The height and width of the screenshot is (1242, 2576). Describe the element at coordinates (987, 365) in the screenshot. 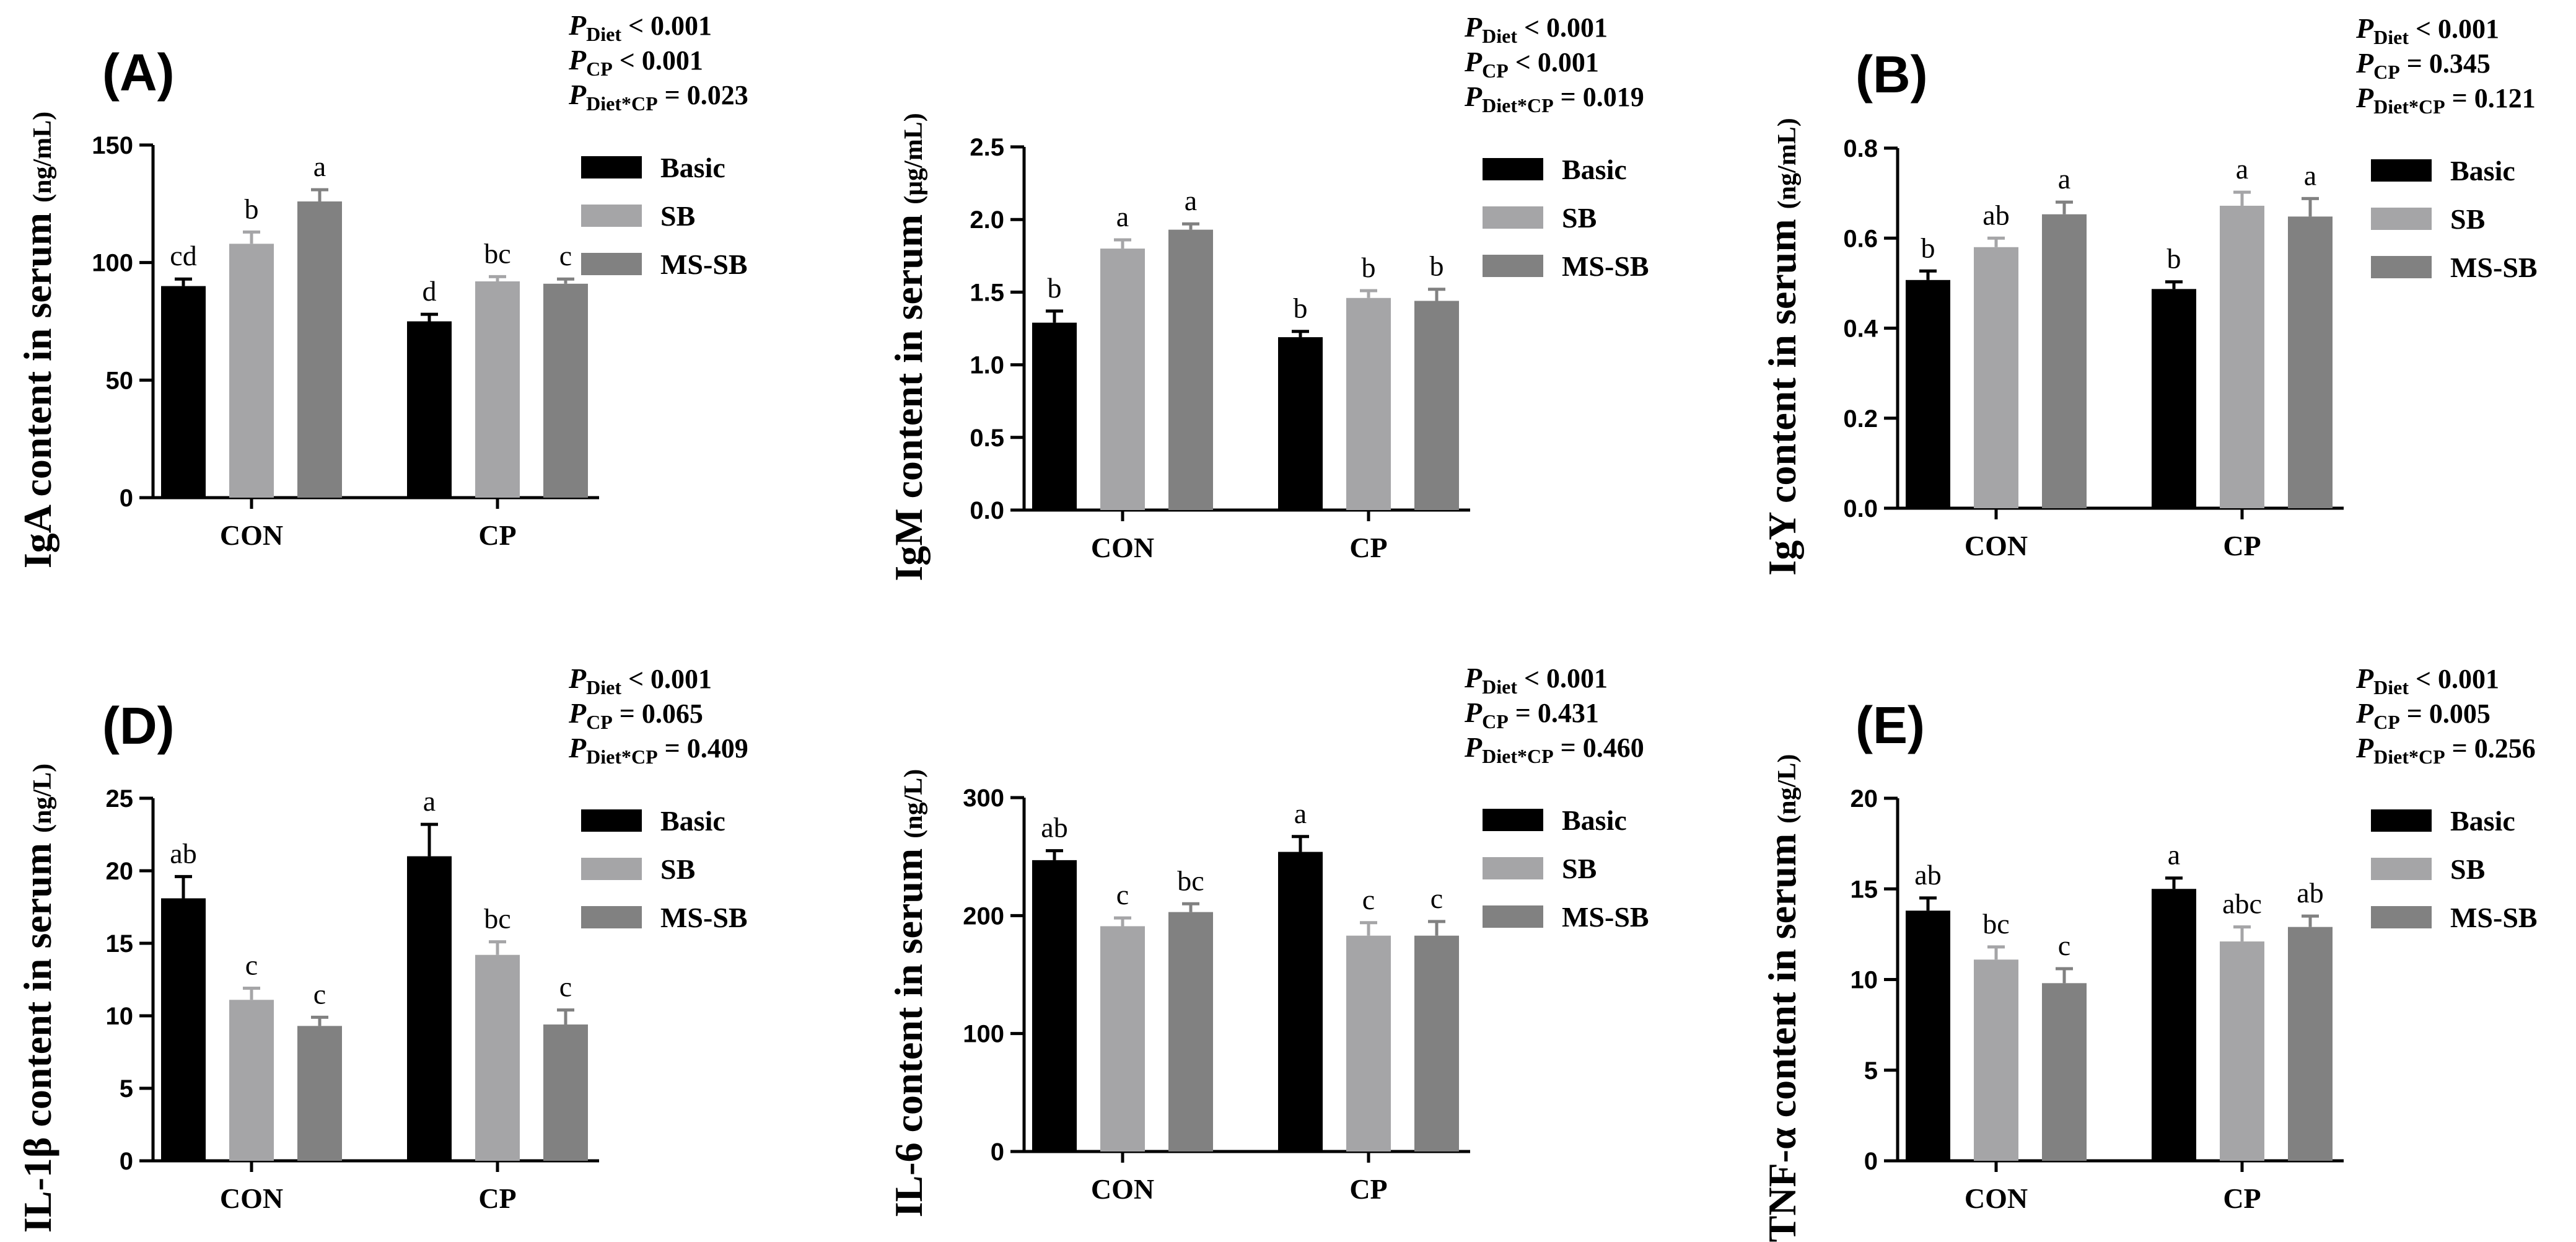

I see `y-tick-label: 1.0` at that location.